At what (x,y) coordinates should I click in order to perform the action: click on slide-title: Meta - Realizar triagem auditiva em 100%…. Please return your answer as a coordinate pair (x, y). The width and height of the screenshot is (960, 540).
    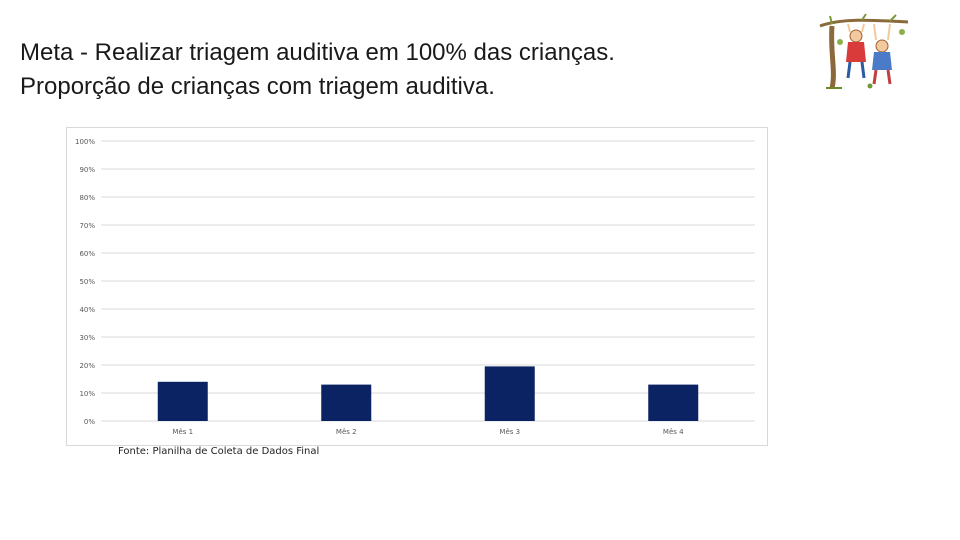
    Looking at the image, I should click on (317, 69).